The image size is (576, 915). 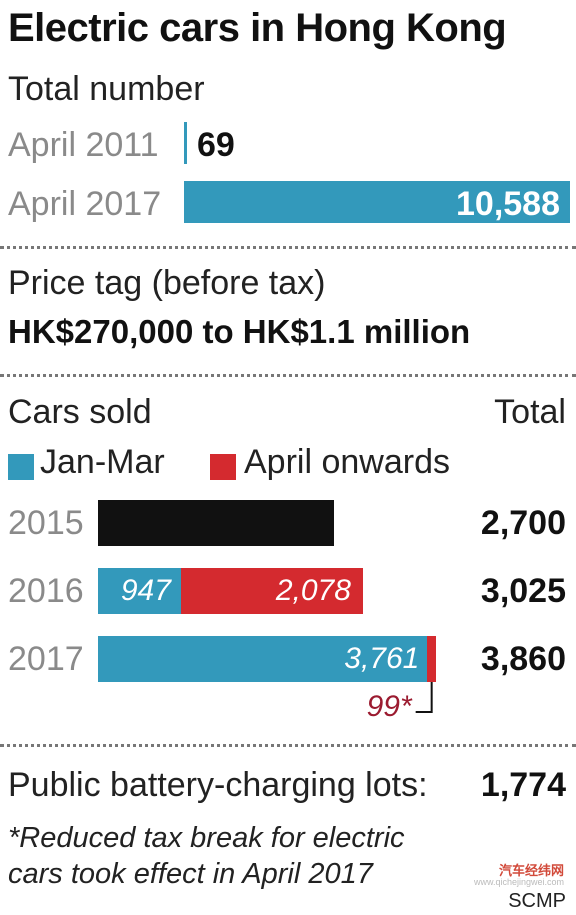 I want to click on total-heading: Total number, so click(x=106, y=89).